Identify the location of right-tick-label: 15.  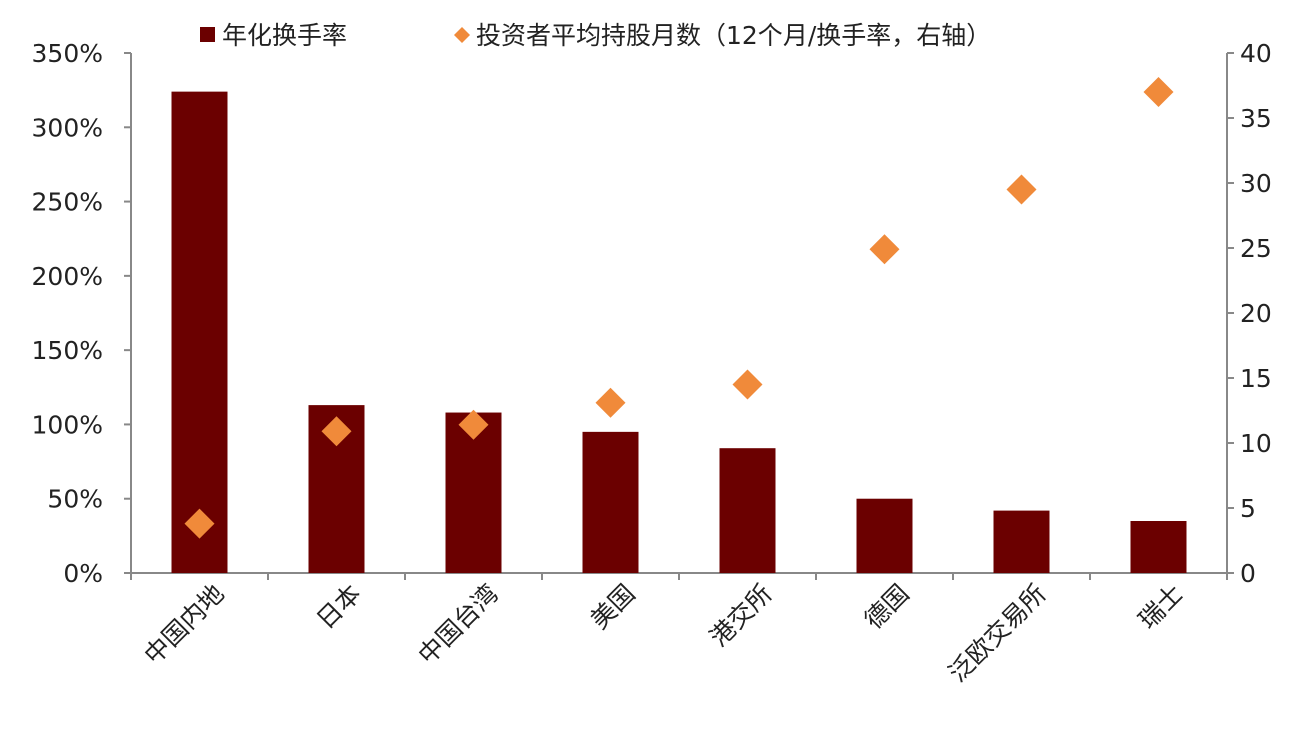
(1256, 378).